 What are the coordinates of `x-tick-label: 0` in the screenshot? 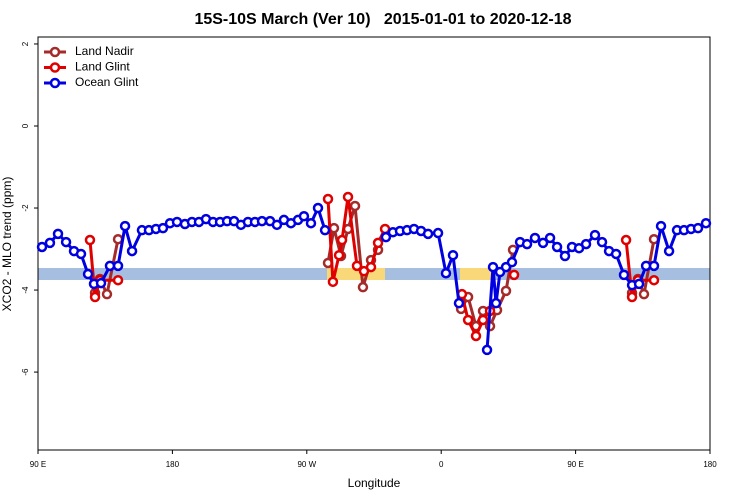 It's located at (441, 464).